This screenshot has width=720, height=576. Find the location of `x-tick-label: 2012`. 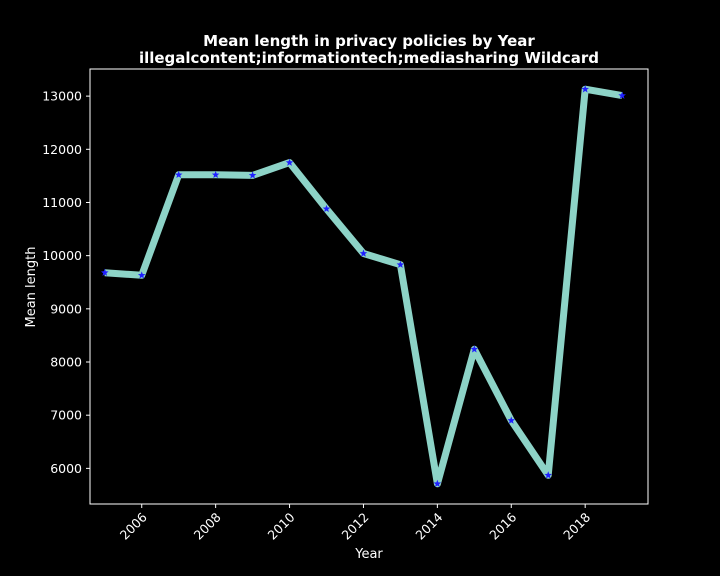

x-tick-label: 2012 is located at coordinates (354, 526).